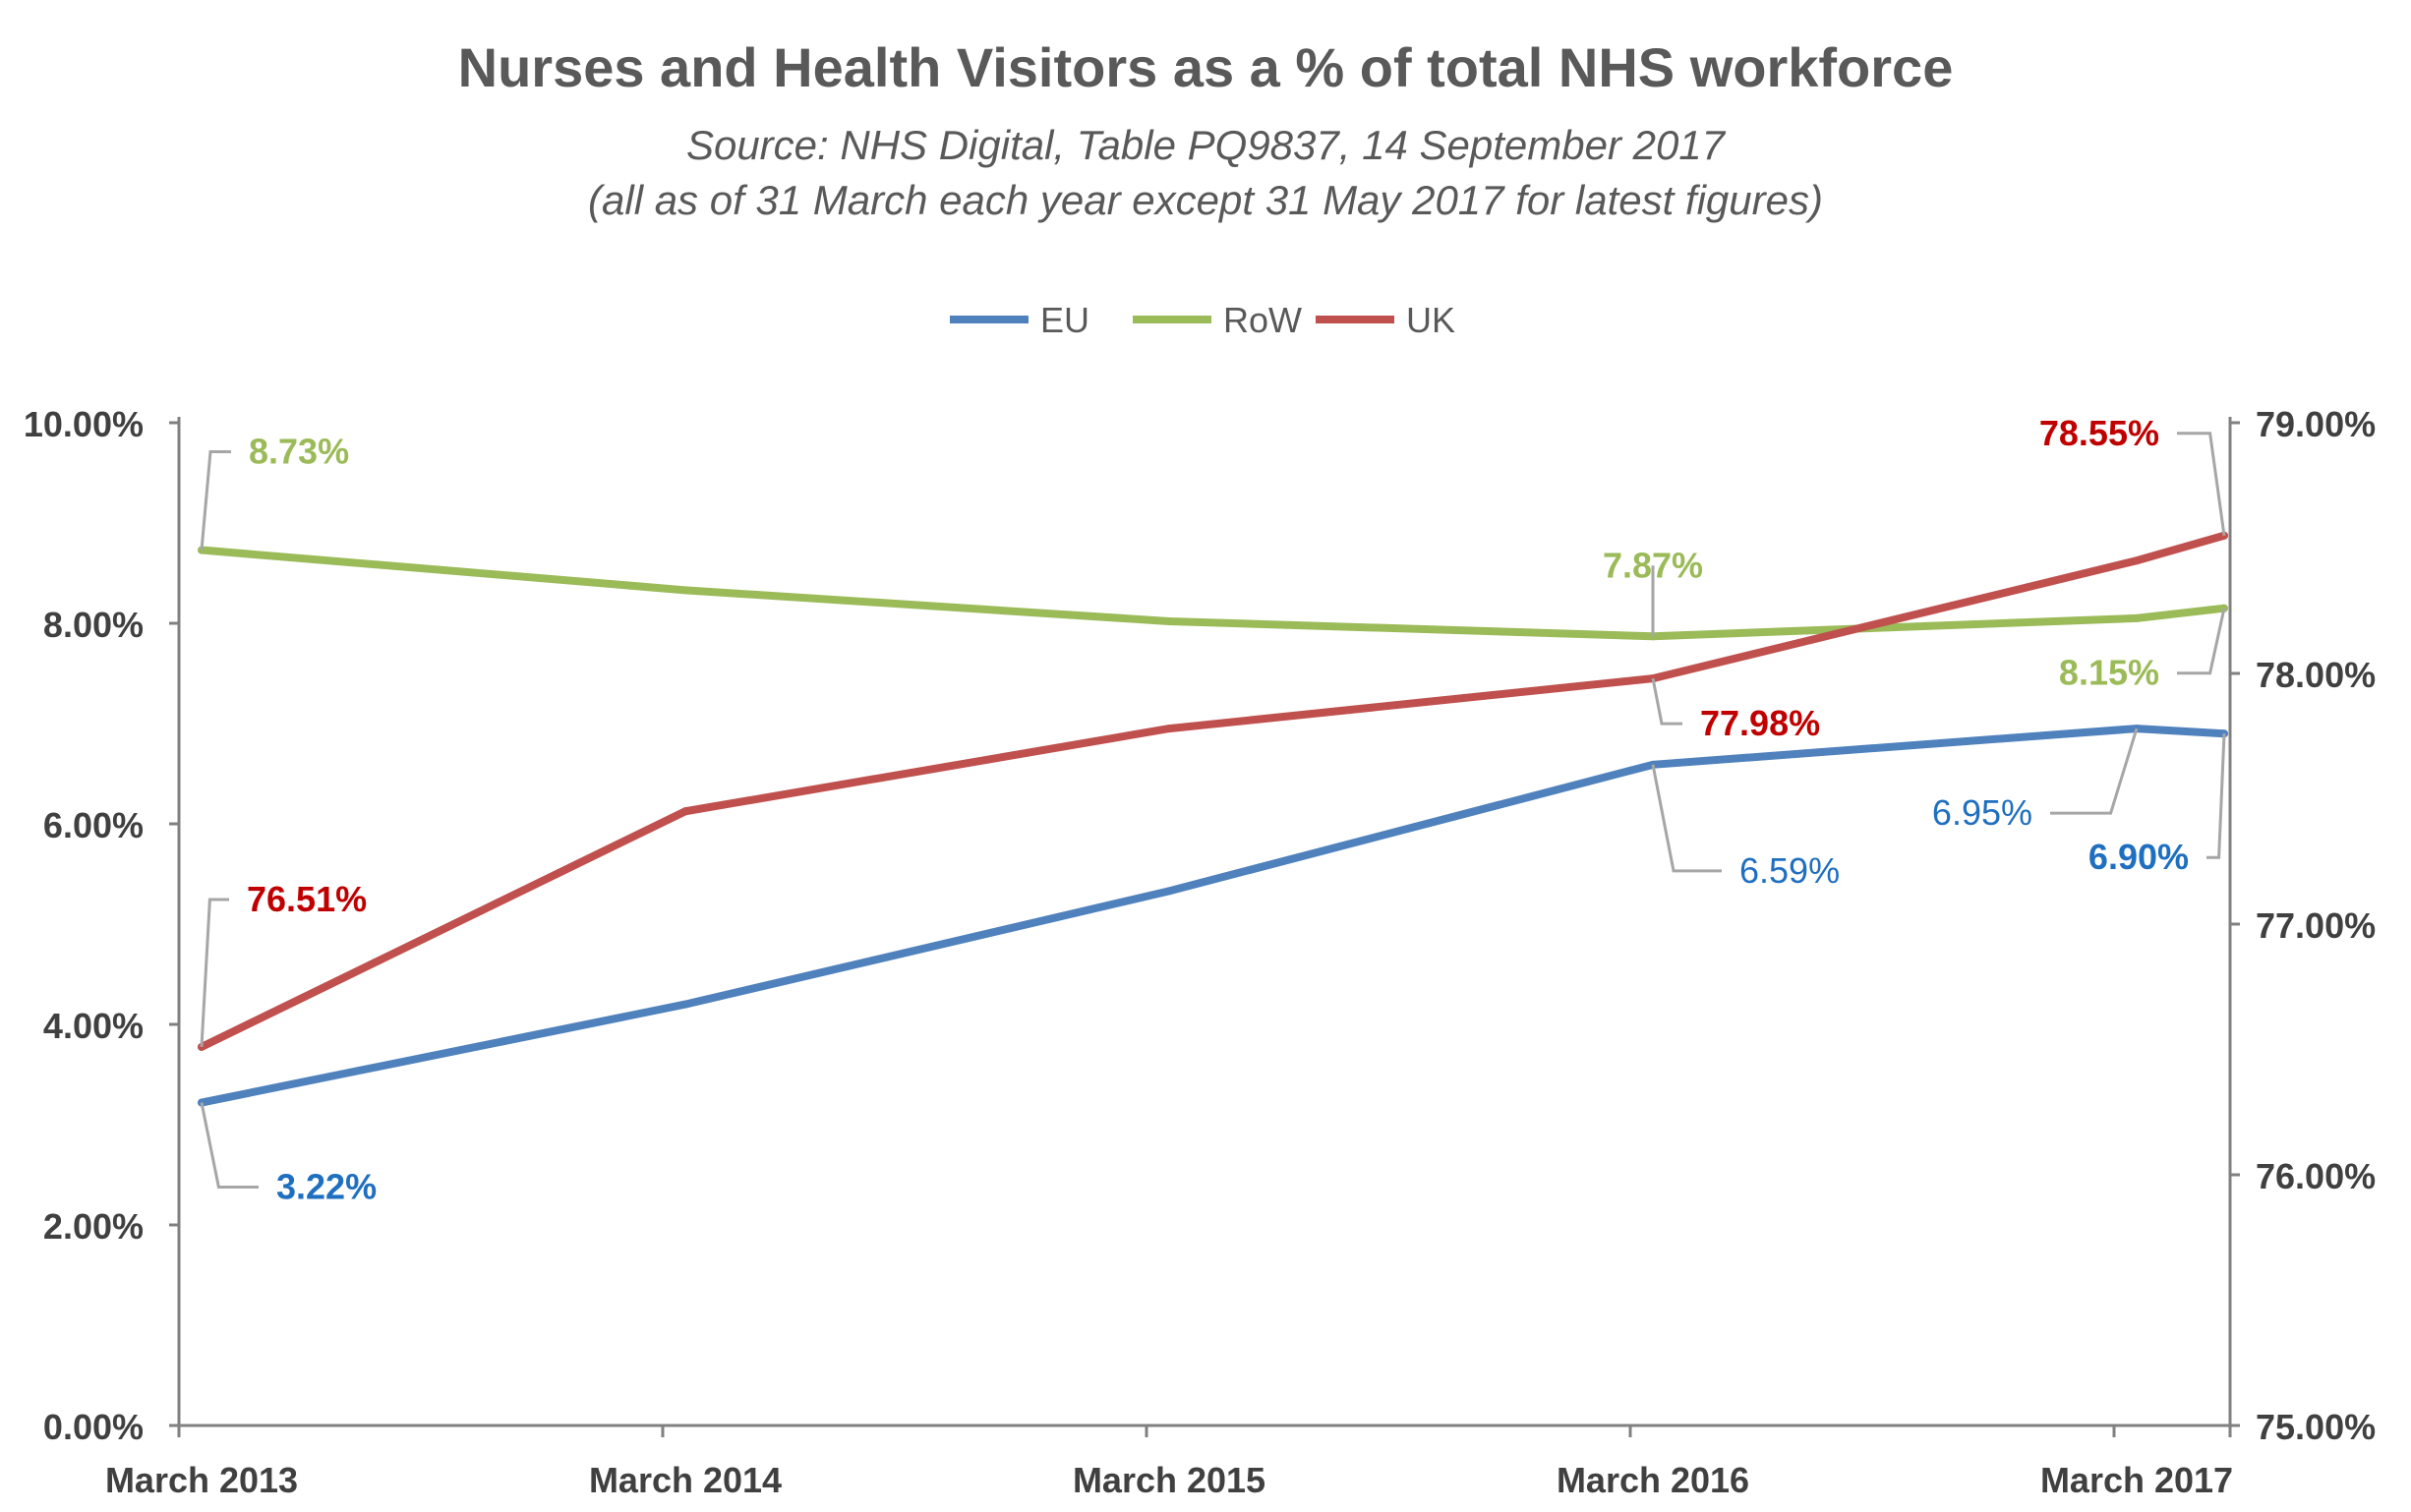 The height and width of the screenshot is (1512, 2411). What do you see at coordinates (93, 1427) in the screenshot?
I see `left-tick-label: 0.00%` at bounding box center [93, 1427].